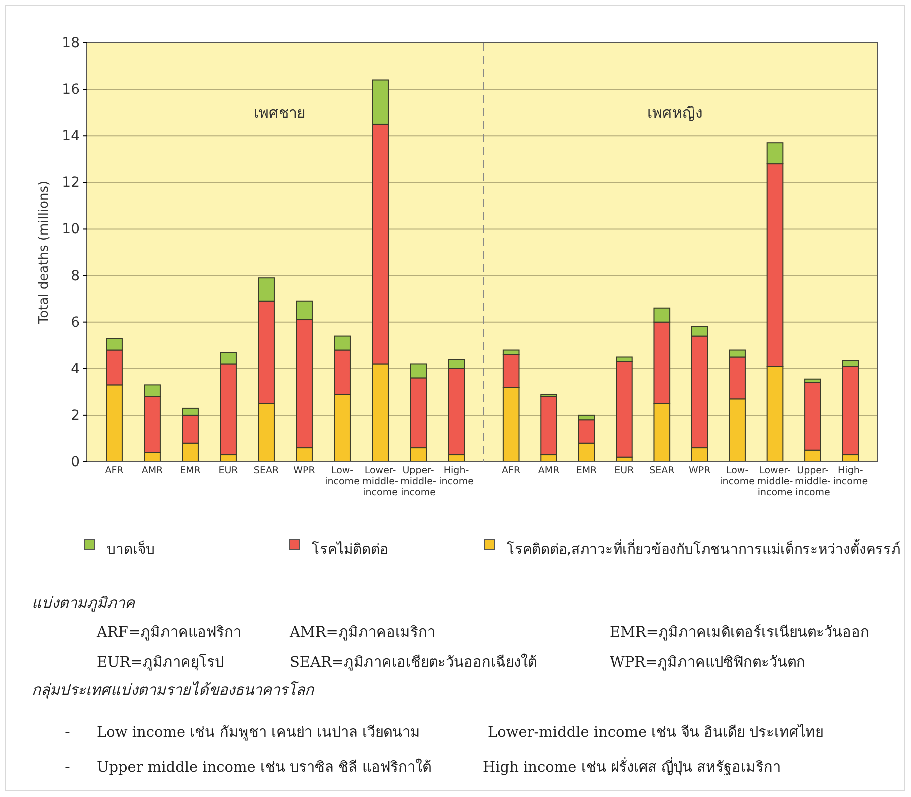  What do you see at coordinates (740, 632) in the screenshot?
I see `text: EMR=ภูมิภาคเมดิเตอร์เรเนียนตะวันออก` at bounding box center [740, 632].